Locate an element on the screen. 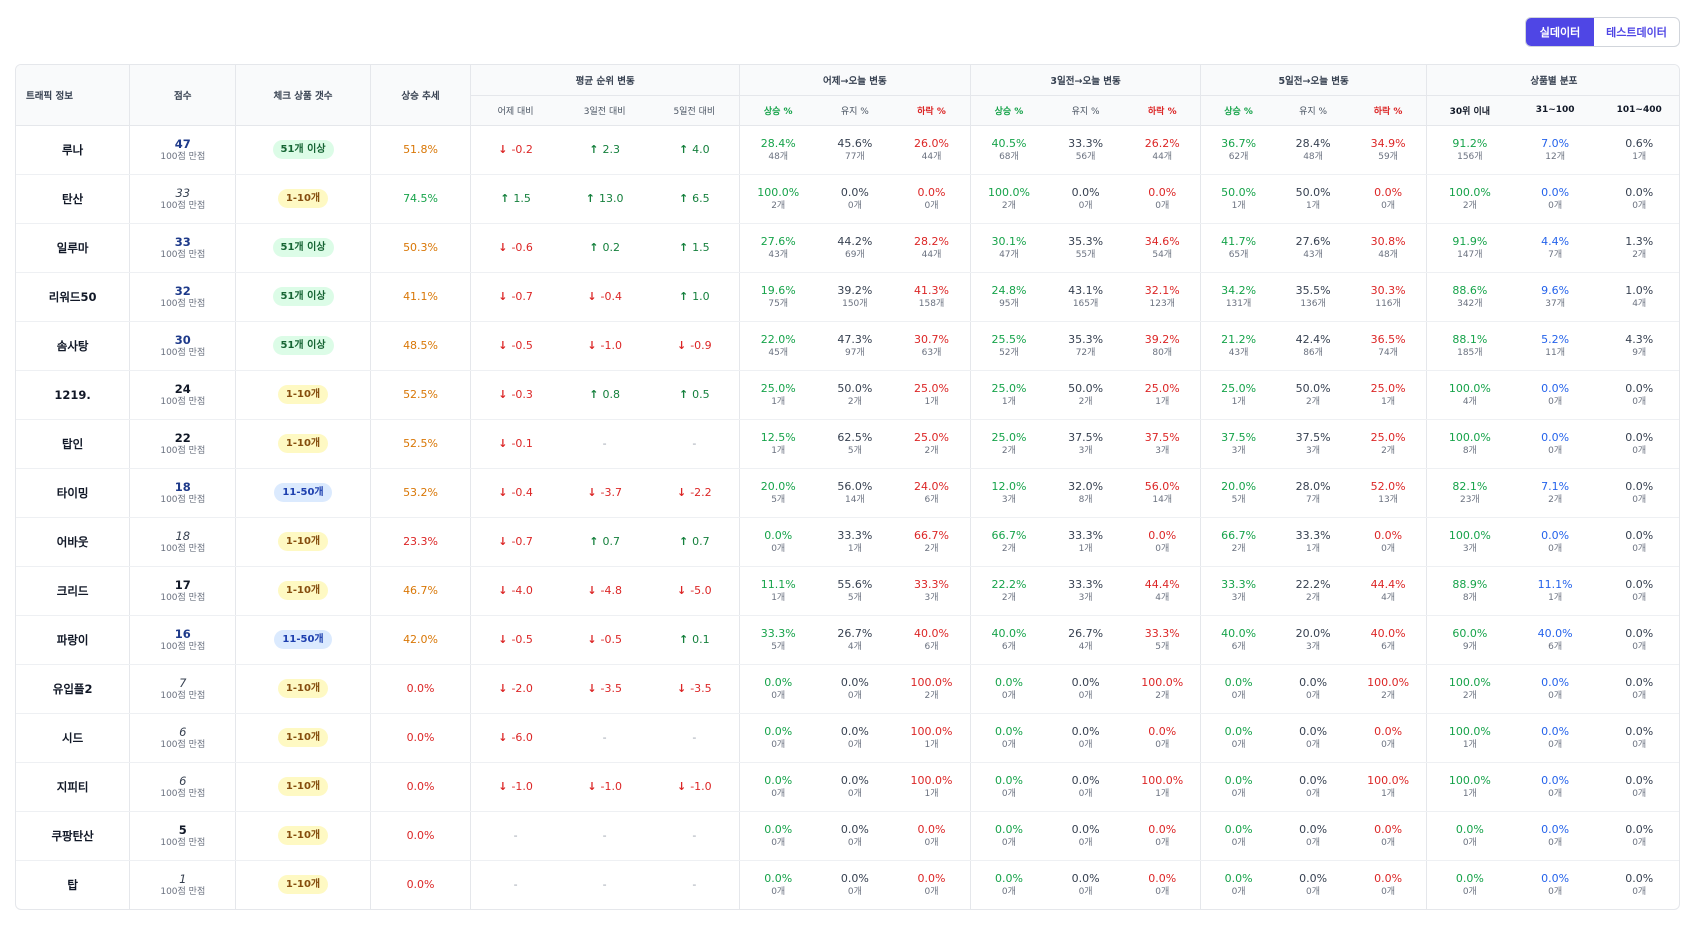 Image resolution: width=1695 pixels, height=925 pixels. change-count: 3개 is located at coordinates (1162, 450).